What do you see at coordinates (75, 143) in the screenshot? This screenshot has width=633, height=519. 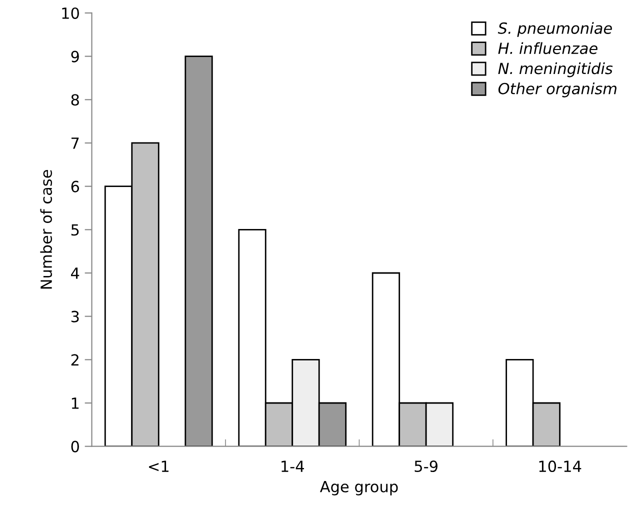 I see `y-tick-label: 7` at bounding box center [75, 143].